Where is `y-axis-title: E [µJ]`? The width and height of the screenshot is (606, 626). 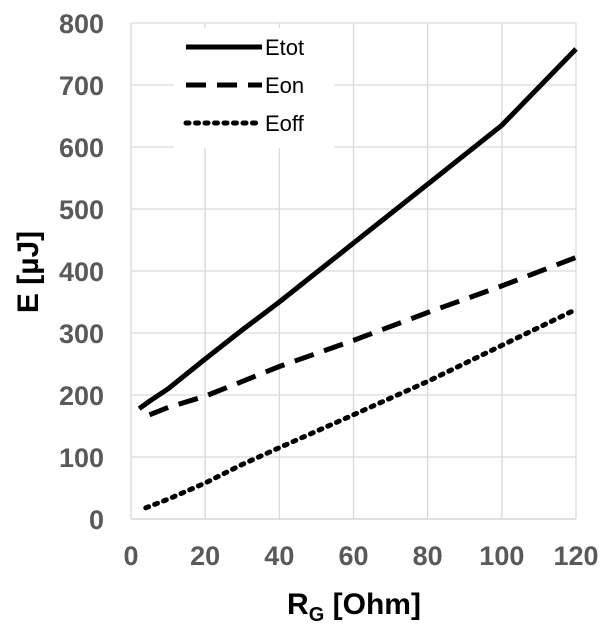
y-axis-title: E [µJ] is located at coordinates (28, 272).